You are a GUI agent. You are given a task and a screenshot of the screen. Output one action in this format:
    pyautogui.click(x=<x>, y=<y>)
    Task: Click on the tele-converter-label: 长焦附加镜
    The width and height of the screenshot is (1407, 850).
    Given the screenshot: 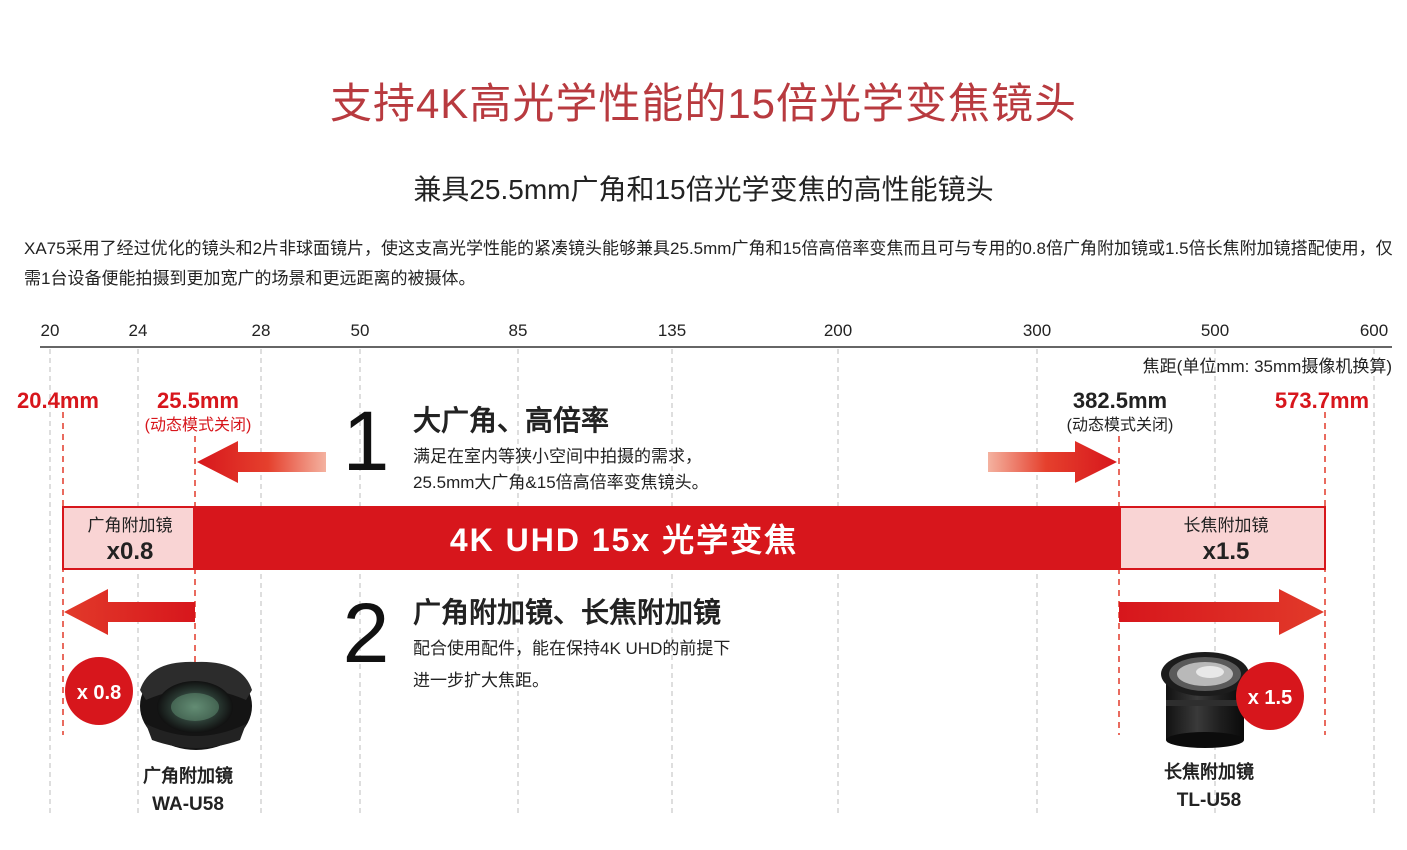 What is the action you would take?
    pyautogui.click(x=1226, y=525)
    